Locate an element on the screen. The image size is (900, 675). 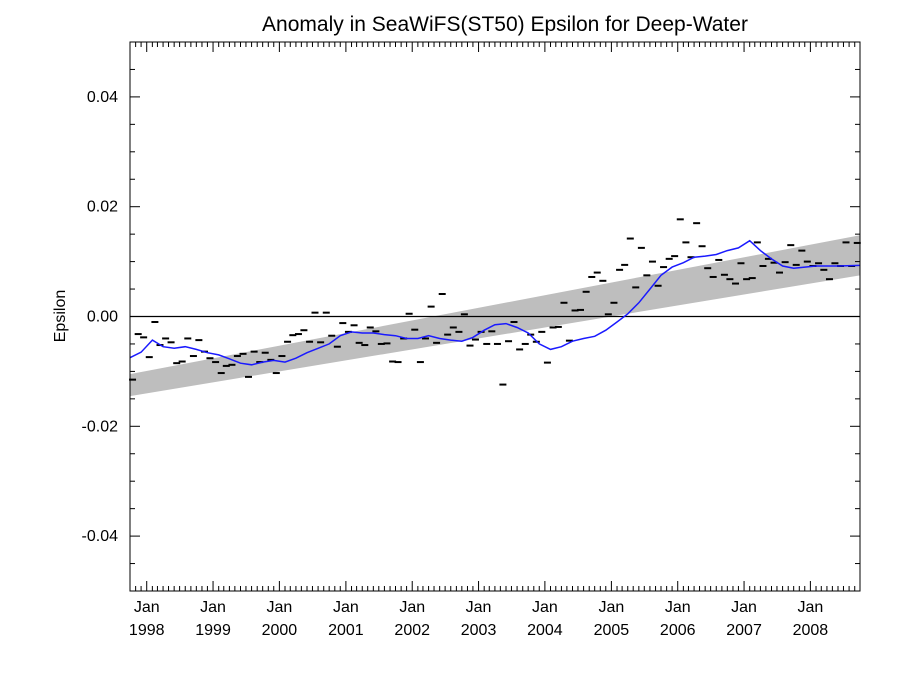
x-tick-year: 2000 is located at coordinates (280, 630).